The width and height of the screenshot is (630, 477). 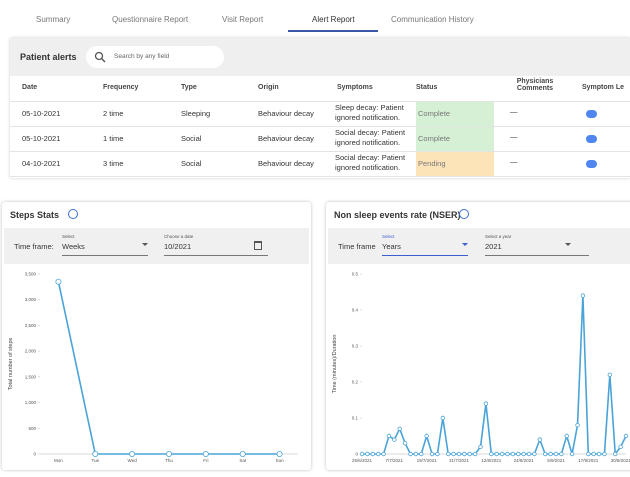 What do you see at coordinates (391, 246) in the screenshot?
I see `select-value: Years` at bounding box center [391, 246].